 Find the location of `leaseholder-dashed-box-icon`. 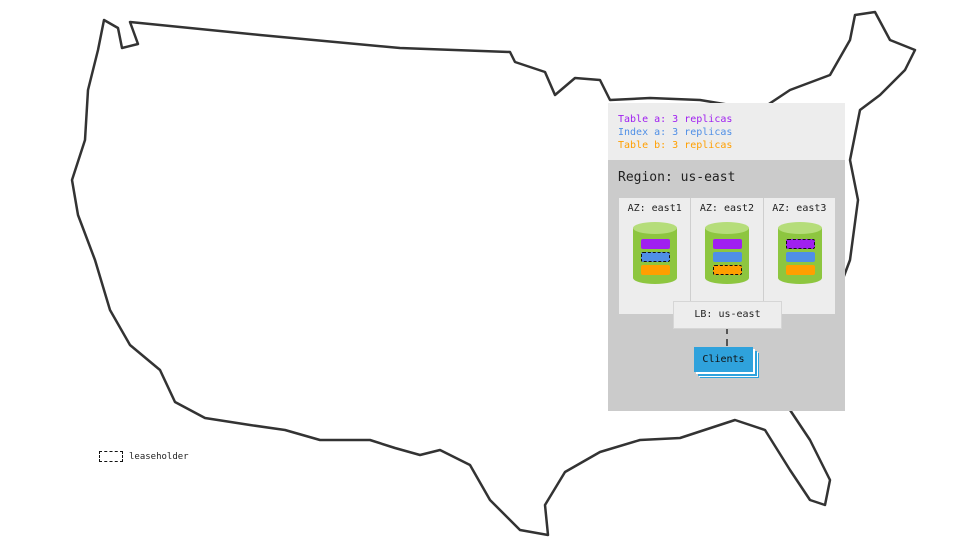

leaseholder-dashed-box-icon is located at coordinates (111, 456).